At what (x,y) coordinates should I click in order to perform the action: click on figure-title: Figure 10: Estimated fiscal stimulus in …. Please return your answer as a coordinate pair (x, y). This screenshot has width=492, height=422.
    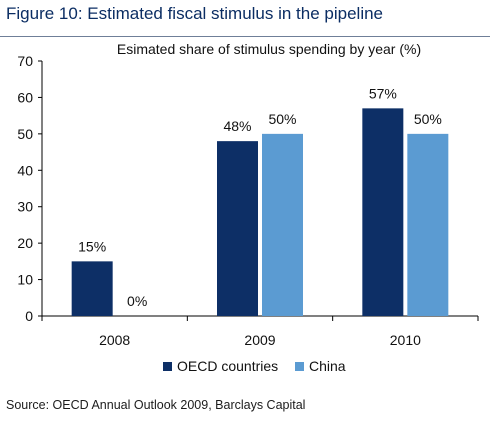
    Looking at the image, I should click on (195, 13).